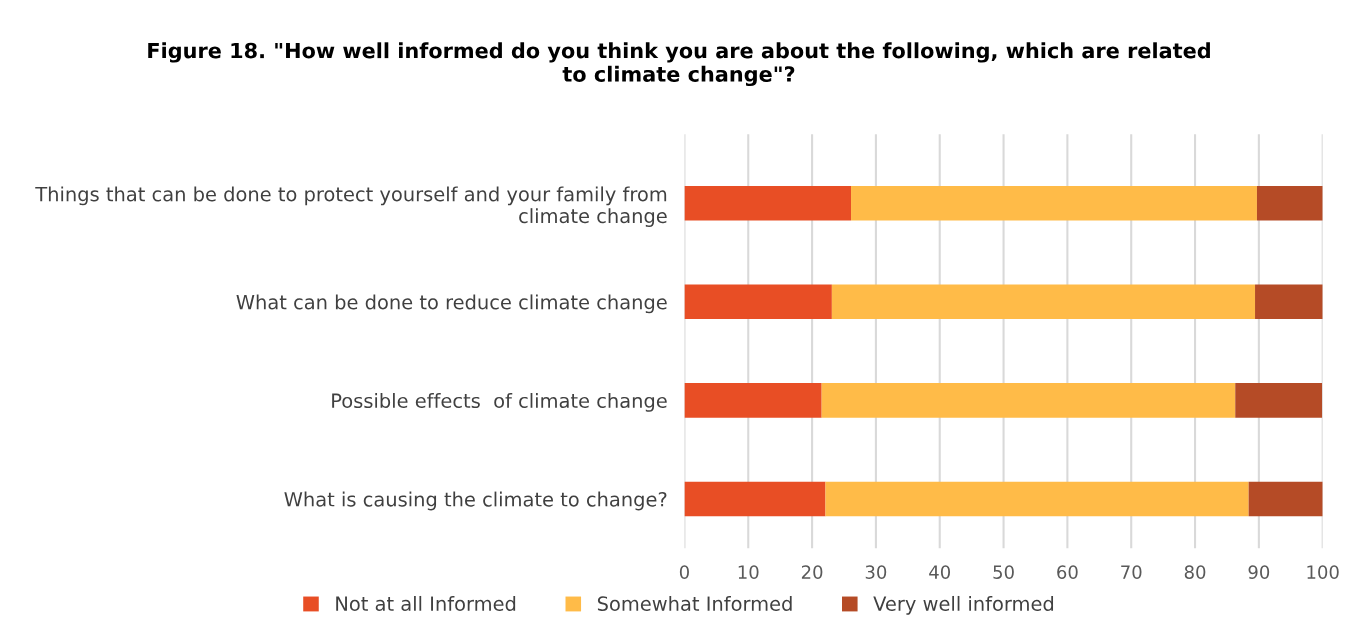 This screenshot has height=642, width=1358. What do you see at coordinates (1259, 572) in the screenshot?
I see `x-tick-label: 90` at bounding box center [1259, 572].